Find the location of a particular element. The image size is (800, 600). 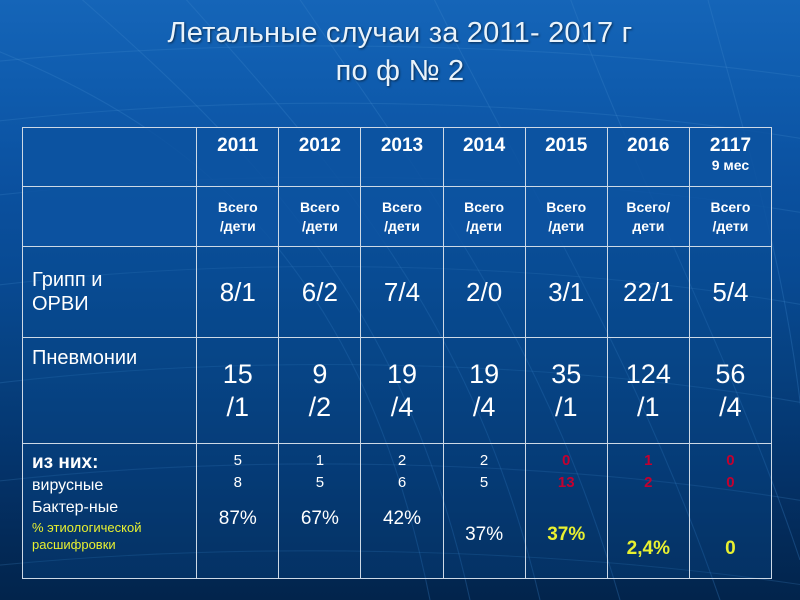

viral-count: 2 is located at coordinates (402, 460).